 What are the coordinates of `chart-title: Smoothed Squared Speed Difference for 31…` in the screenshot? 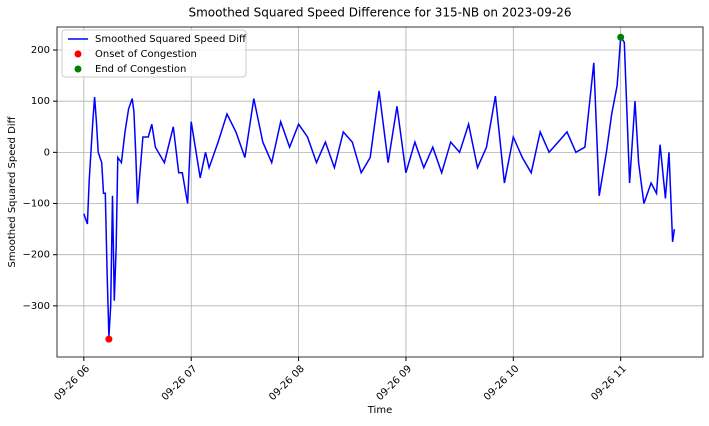 It's located at (380, 13).